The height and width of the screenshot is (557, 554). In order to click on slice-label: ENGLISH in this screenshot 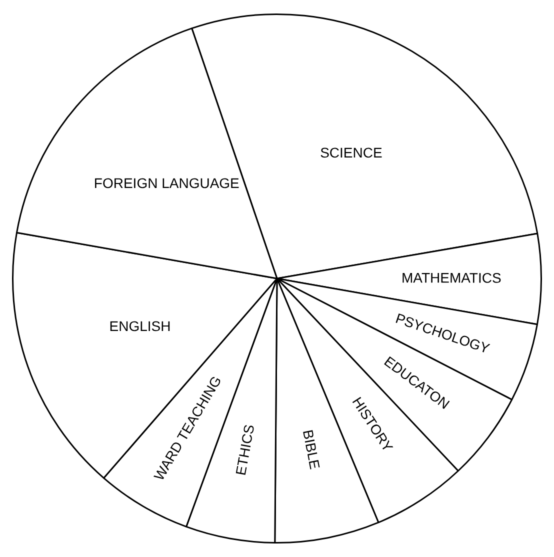, I will do `click(140, 326)`.